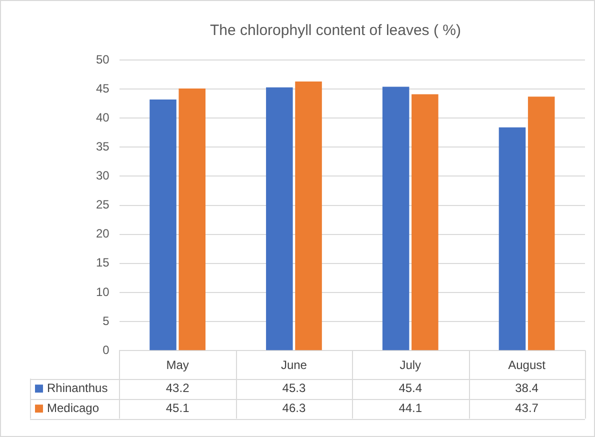  Describe the element at coordinates (106, 321) in the screenshot. I see `y-tick-label: 5` at that location.